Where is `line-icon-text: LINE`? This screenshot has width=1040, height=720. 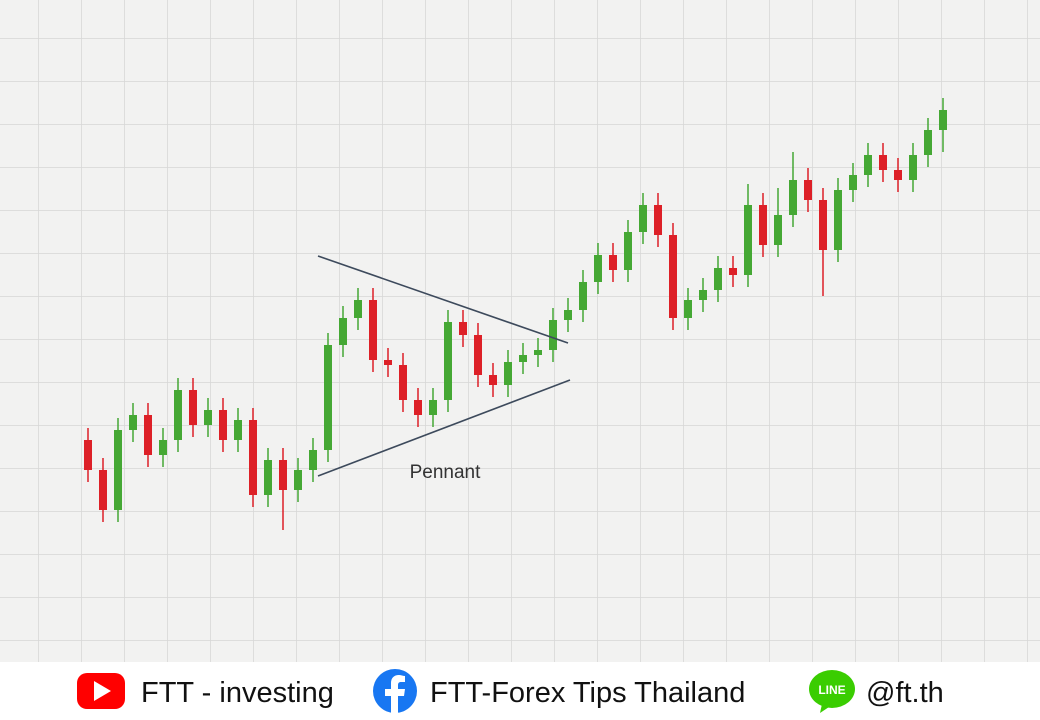 line-icon-text: LINE is located at coordinates (831, 690).